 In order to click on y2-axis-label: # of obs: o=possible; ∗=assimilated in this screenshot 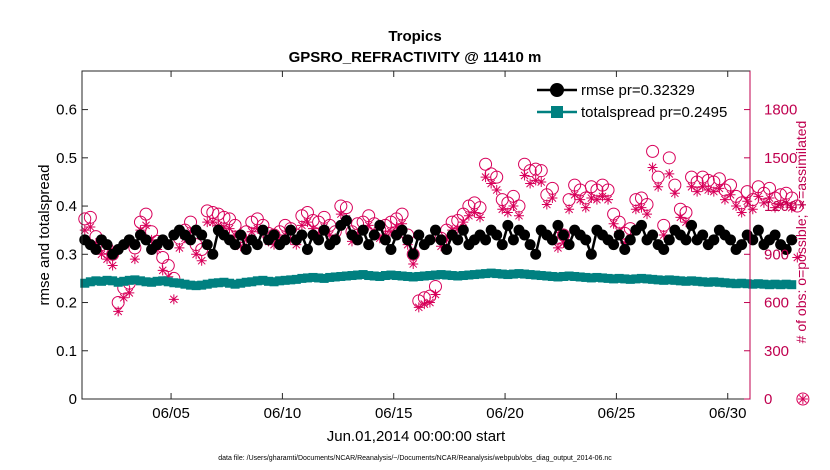, I will do `click(801, 232)`.